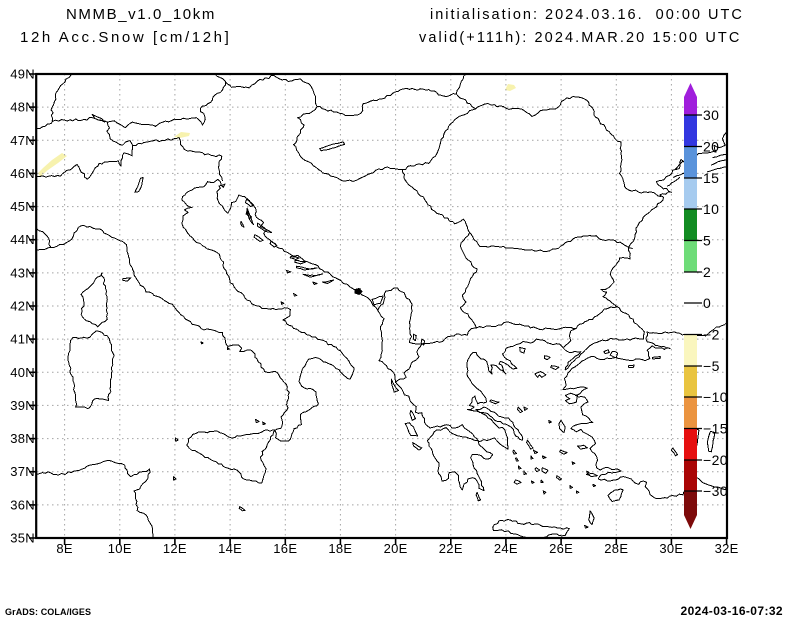 The height and width of the screenshot is (618, 800). I want to click on svg-text: 18E, so click(340, 548).